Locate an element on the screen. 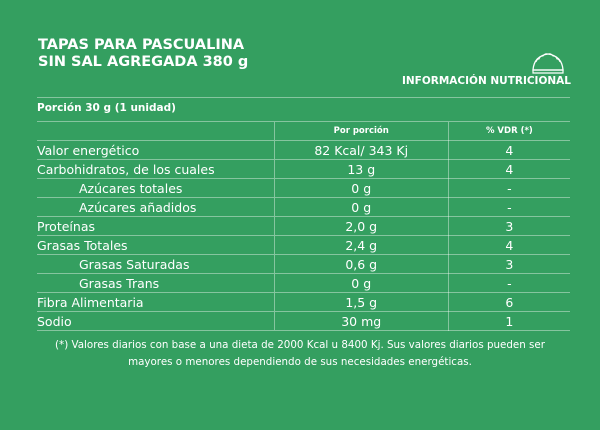 Image resolution: width=600 pixels, height=430 pixels. nutrient-name: Carbohidratos, de los cuales is located at coordinates (156, 169).